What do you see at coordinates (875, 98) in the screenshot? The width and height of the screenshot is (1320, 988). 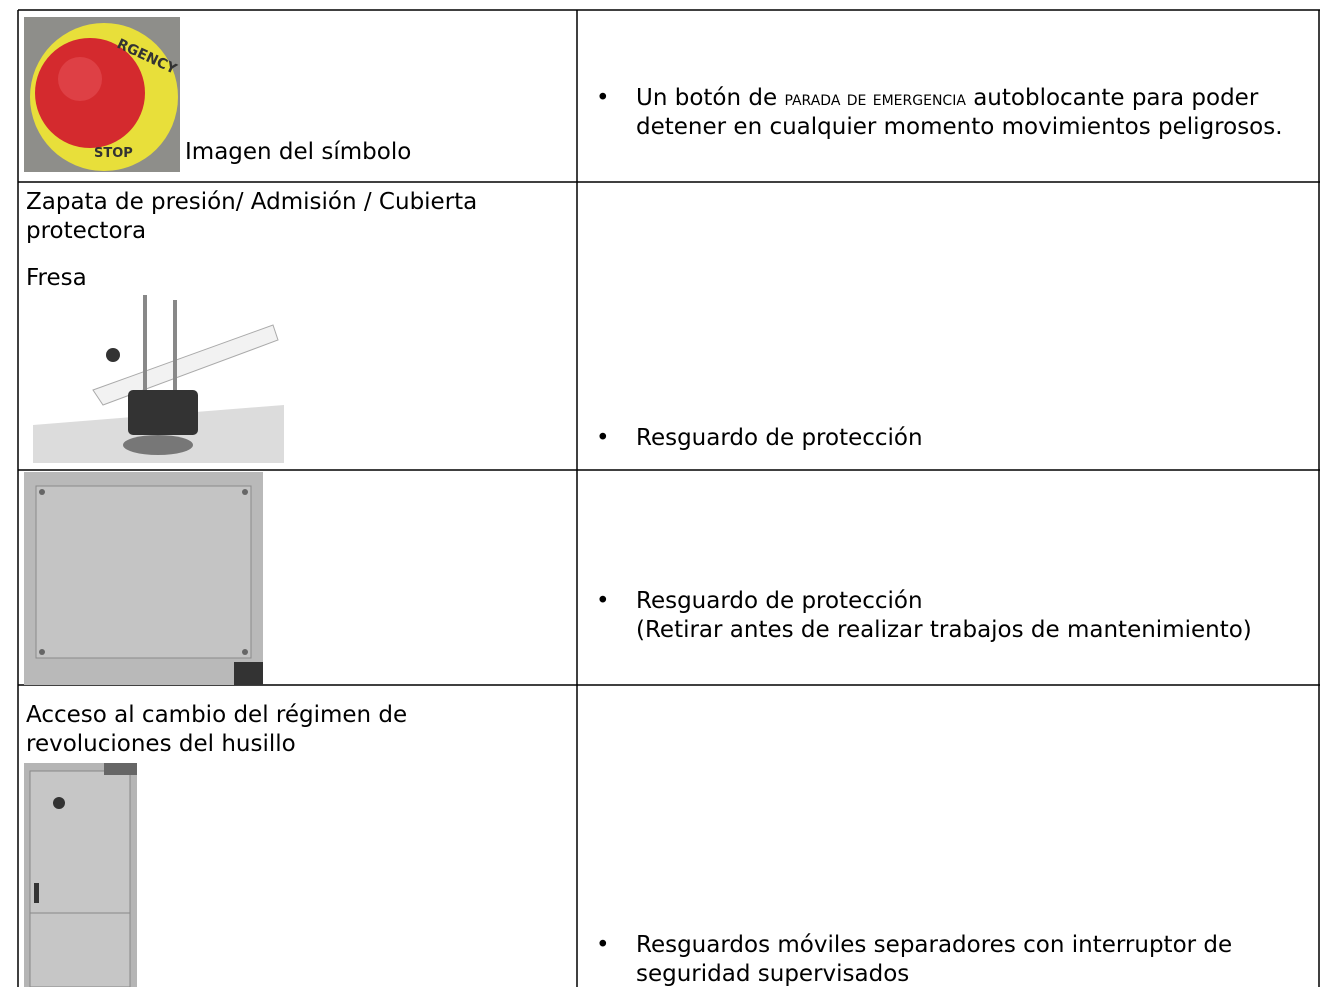 I see `small-caps-text: parada de emergencia` at bounding box center [875, 98].